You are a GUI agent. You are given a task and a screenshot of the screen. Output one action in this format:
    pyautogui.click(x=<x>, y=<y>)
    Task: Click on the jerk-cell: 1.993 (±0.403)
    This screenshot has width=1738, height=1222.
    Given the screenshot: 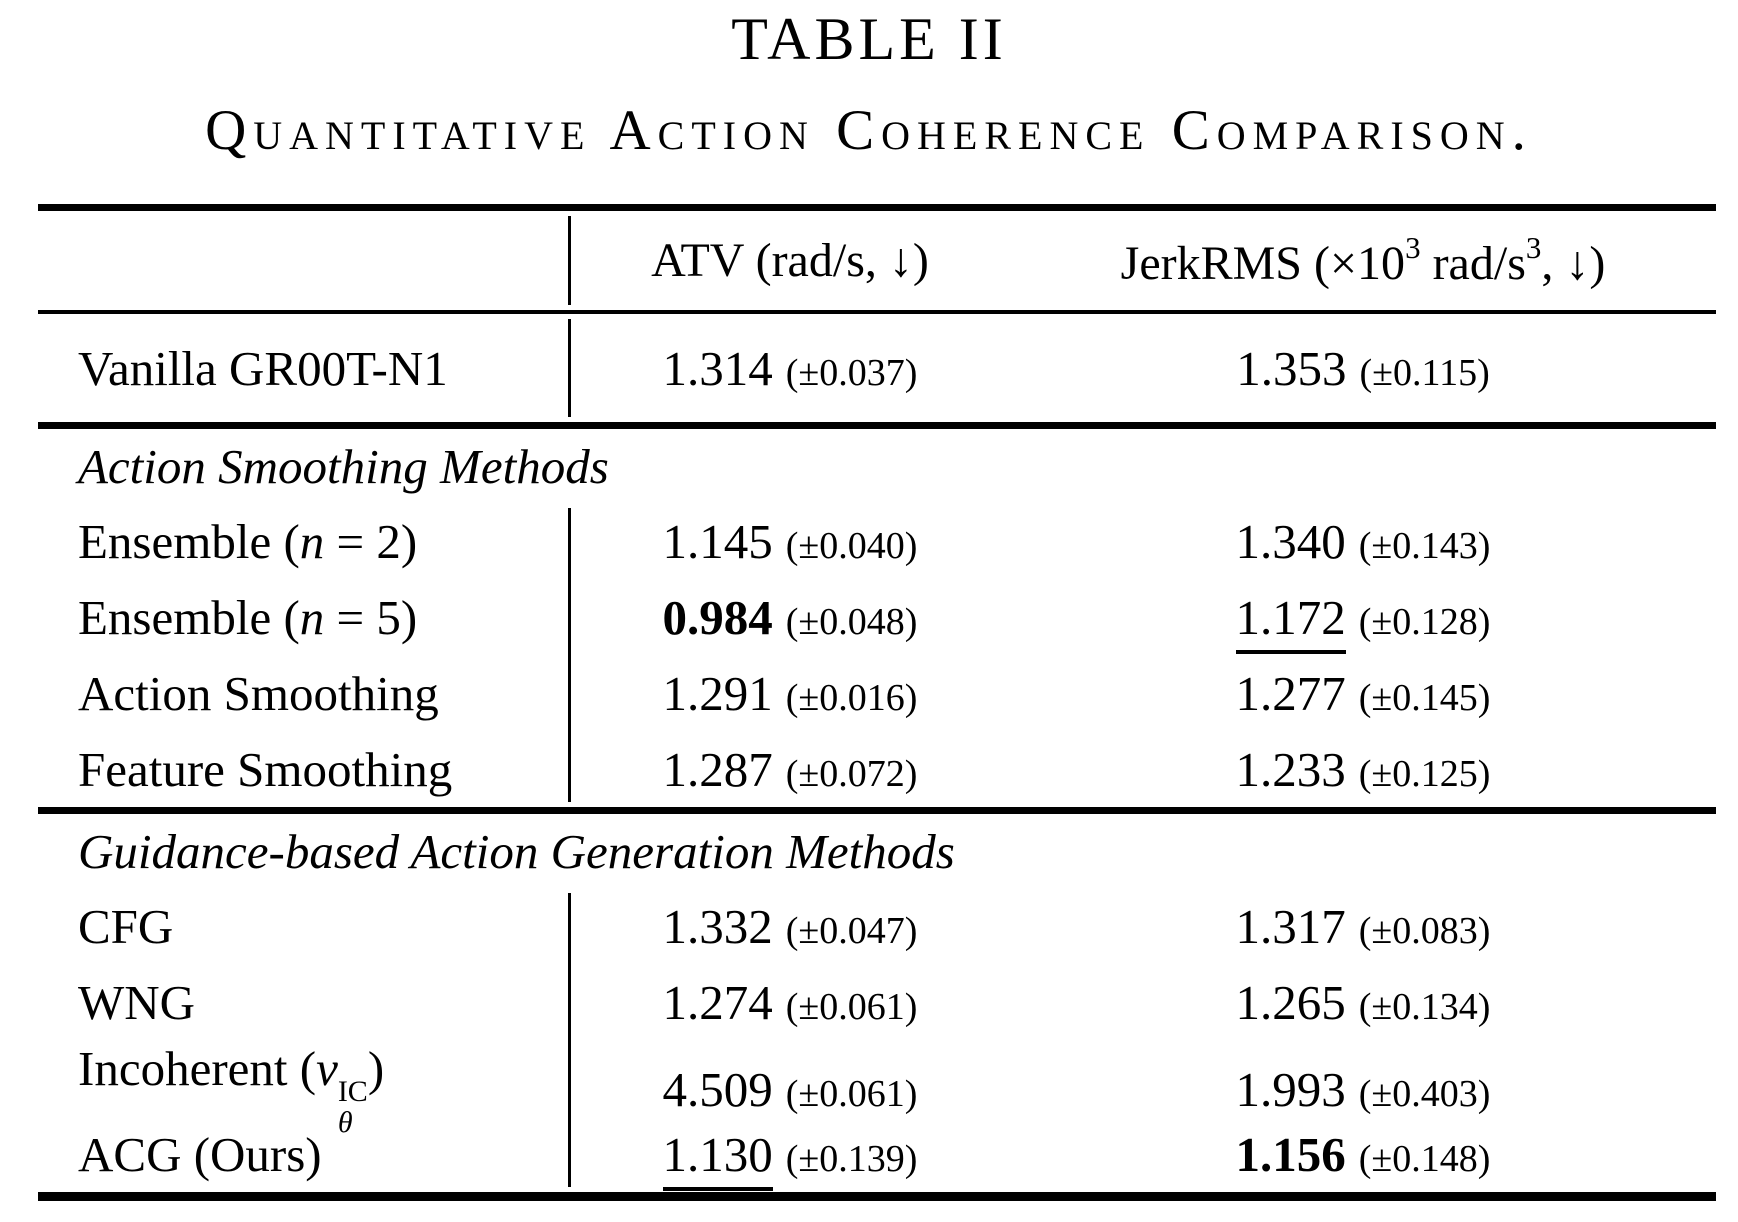 What is the action you would take?
    pyautogui.click(x=1363, y=1089)
    